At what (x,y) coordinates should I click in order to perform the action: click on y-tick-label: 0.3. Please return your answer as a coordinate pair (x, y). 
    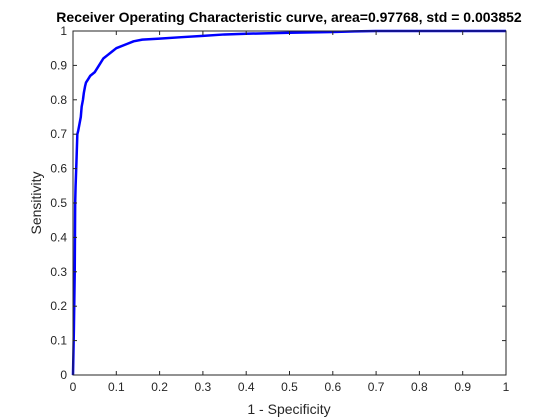
    Looking at the image, I should click on (58, 272).